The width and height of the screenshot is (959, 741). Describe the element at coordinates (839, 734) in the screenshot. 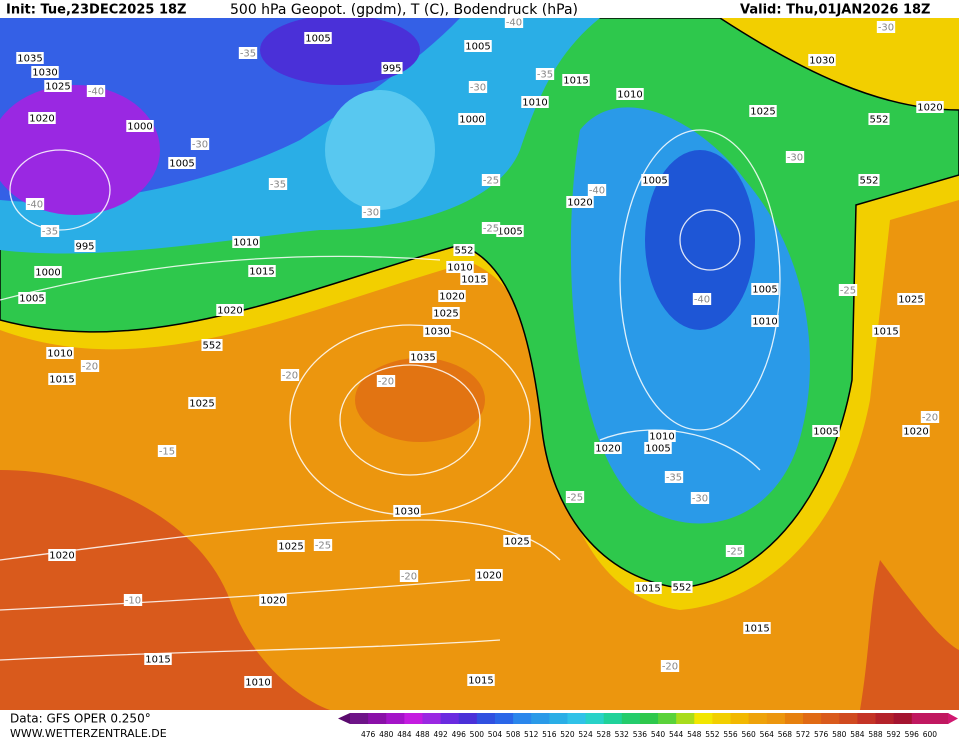

I see `colorbar-label: 580` at that location.